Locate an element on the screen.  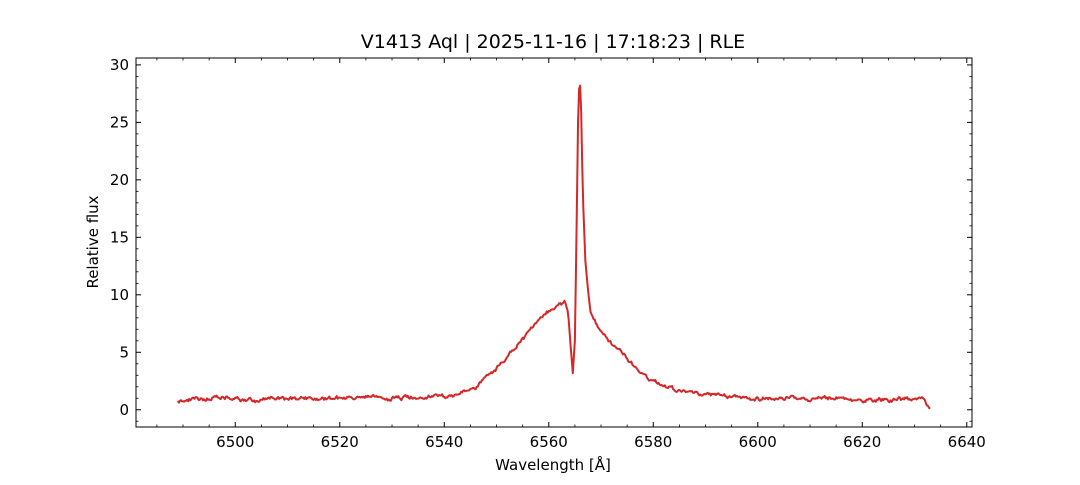
x-tick-label: 6640 is located at coordinates (967, 442).